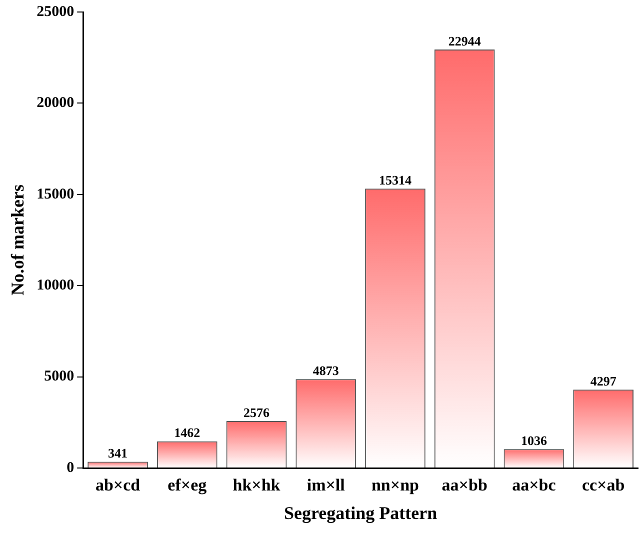 Image resolution: width=644 pixels, height=533 pixels. Describe the element at coordinates (534, 440) in the screenshot. I see `data-label: 1036` at that location.